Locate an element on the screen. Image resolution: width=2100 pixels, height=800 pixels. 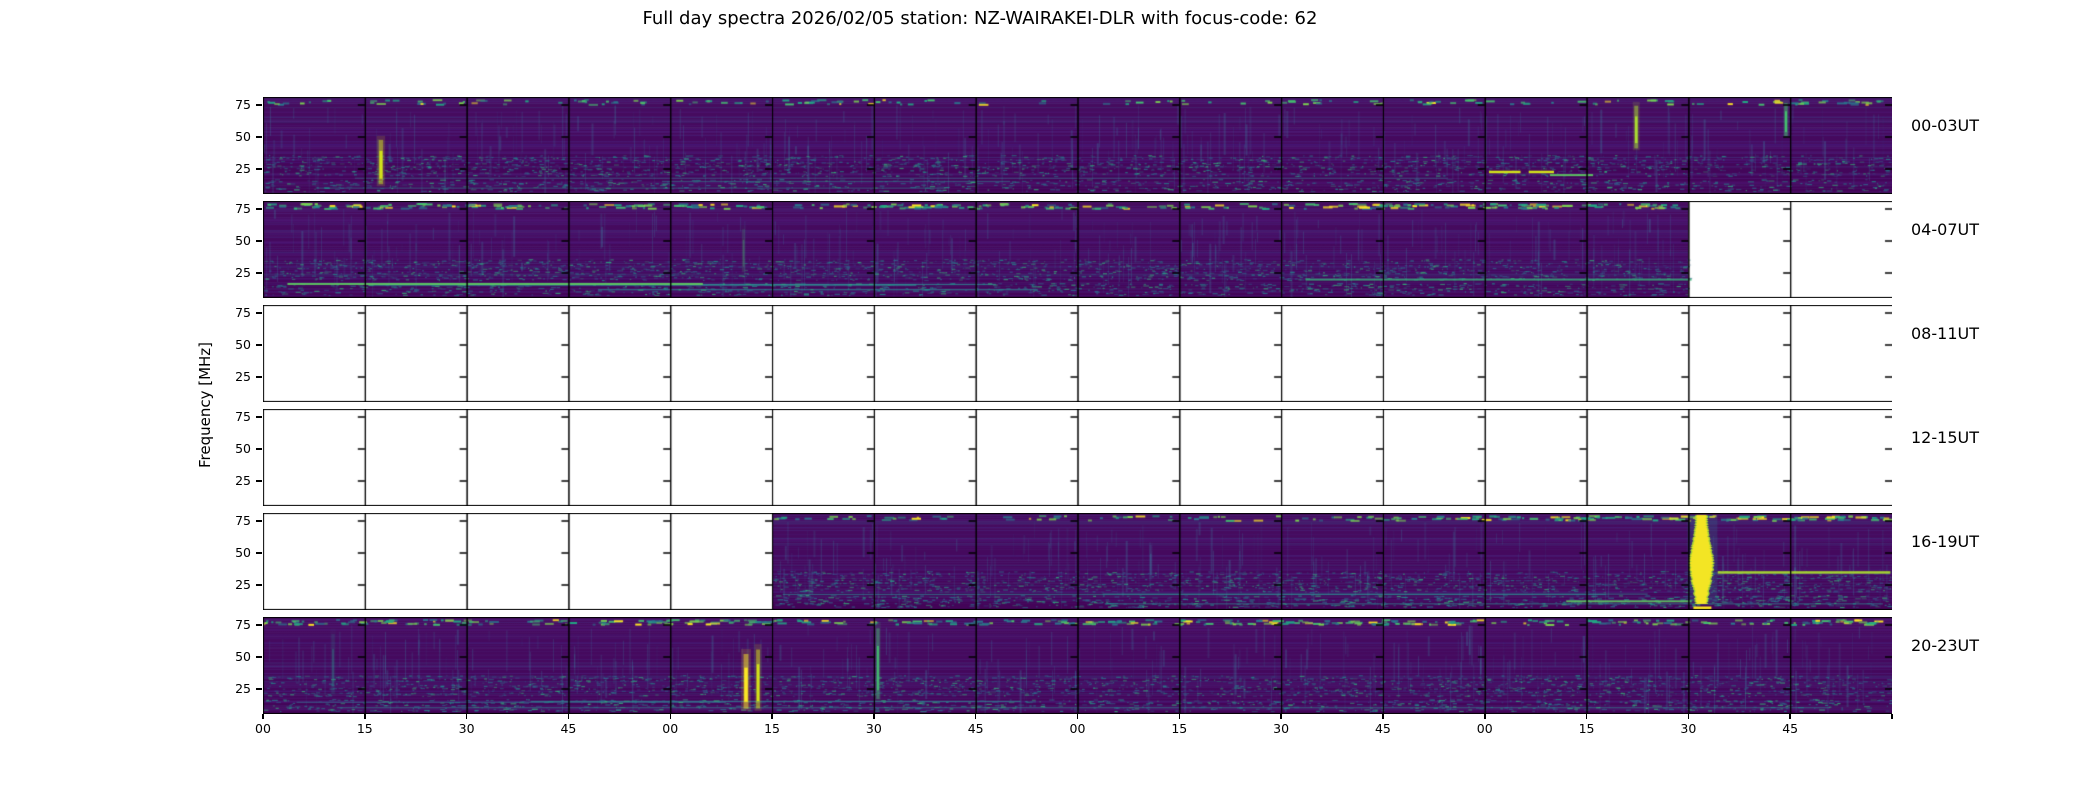
row-time-label: 12-15UT is located at coordinates (1945, 437).